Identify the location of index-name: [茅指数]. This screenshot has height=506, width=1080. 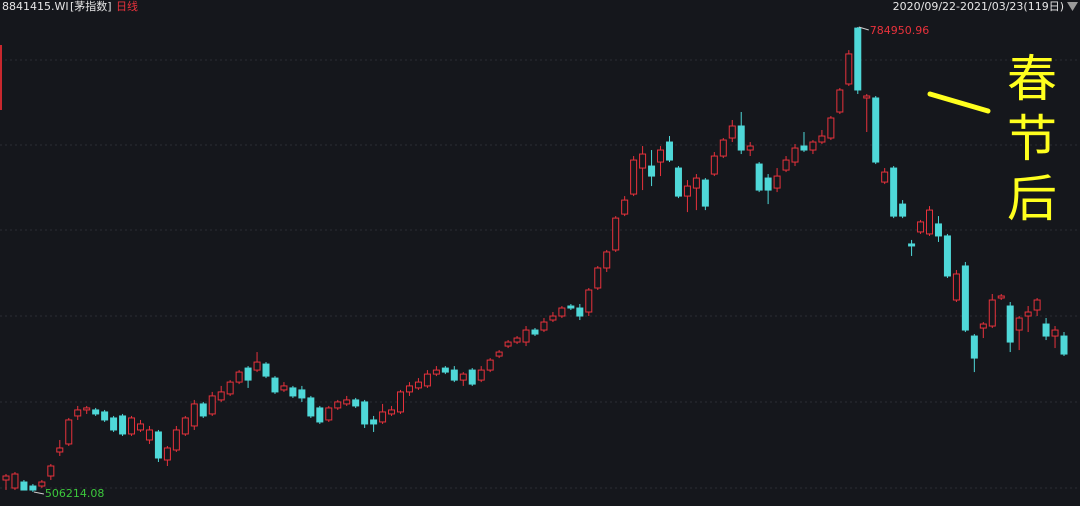
(91, 6).